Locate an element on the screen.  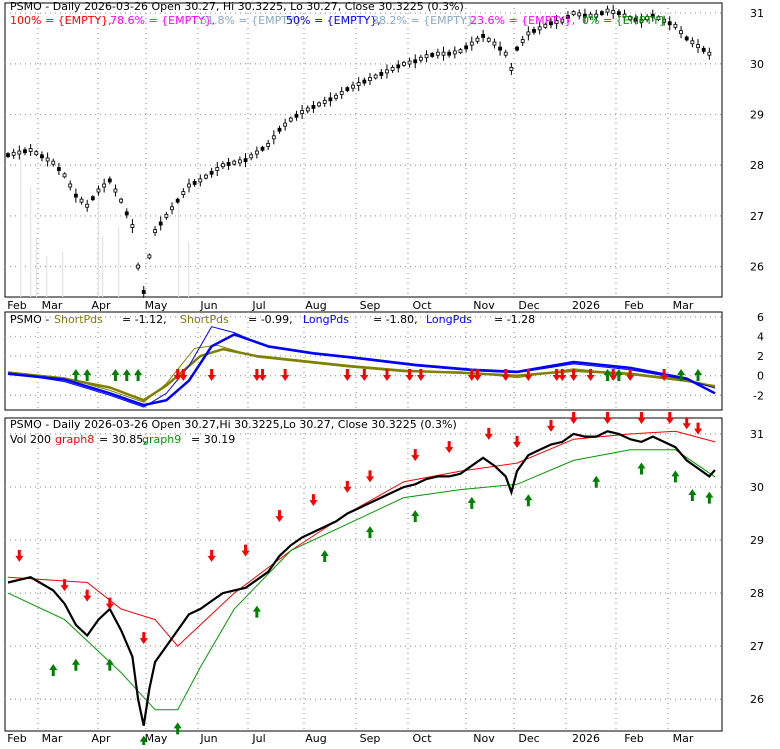
indicator-legend-entry: ShortPds is located at coordinates (204, 319).